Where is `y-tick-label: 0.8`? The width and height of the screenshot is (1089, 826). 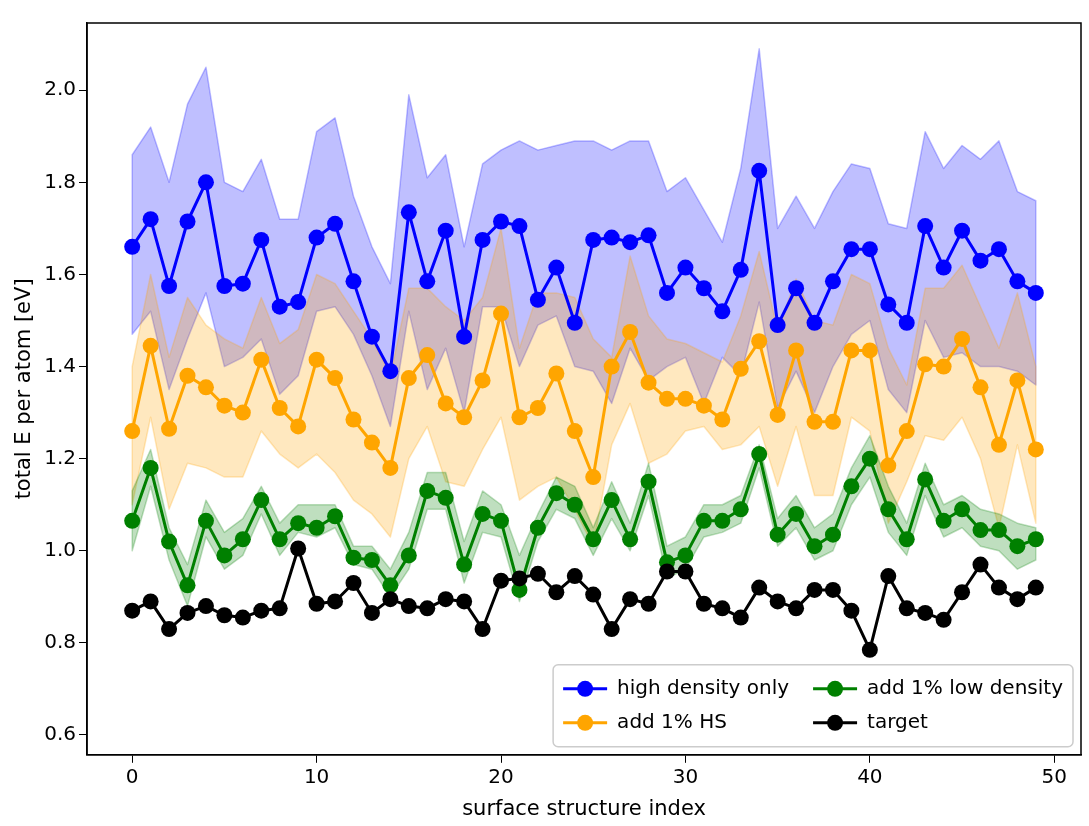
y-tick-label: 0.8 is located at coordinates (60, 641).